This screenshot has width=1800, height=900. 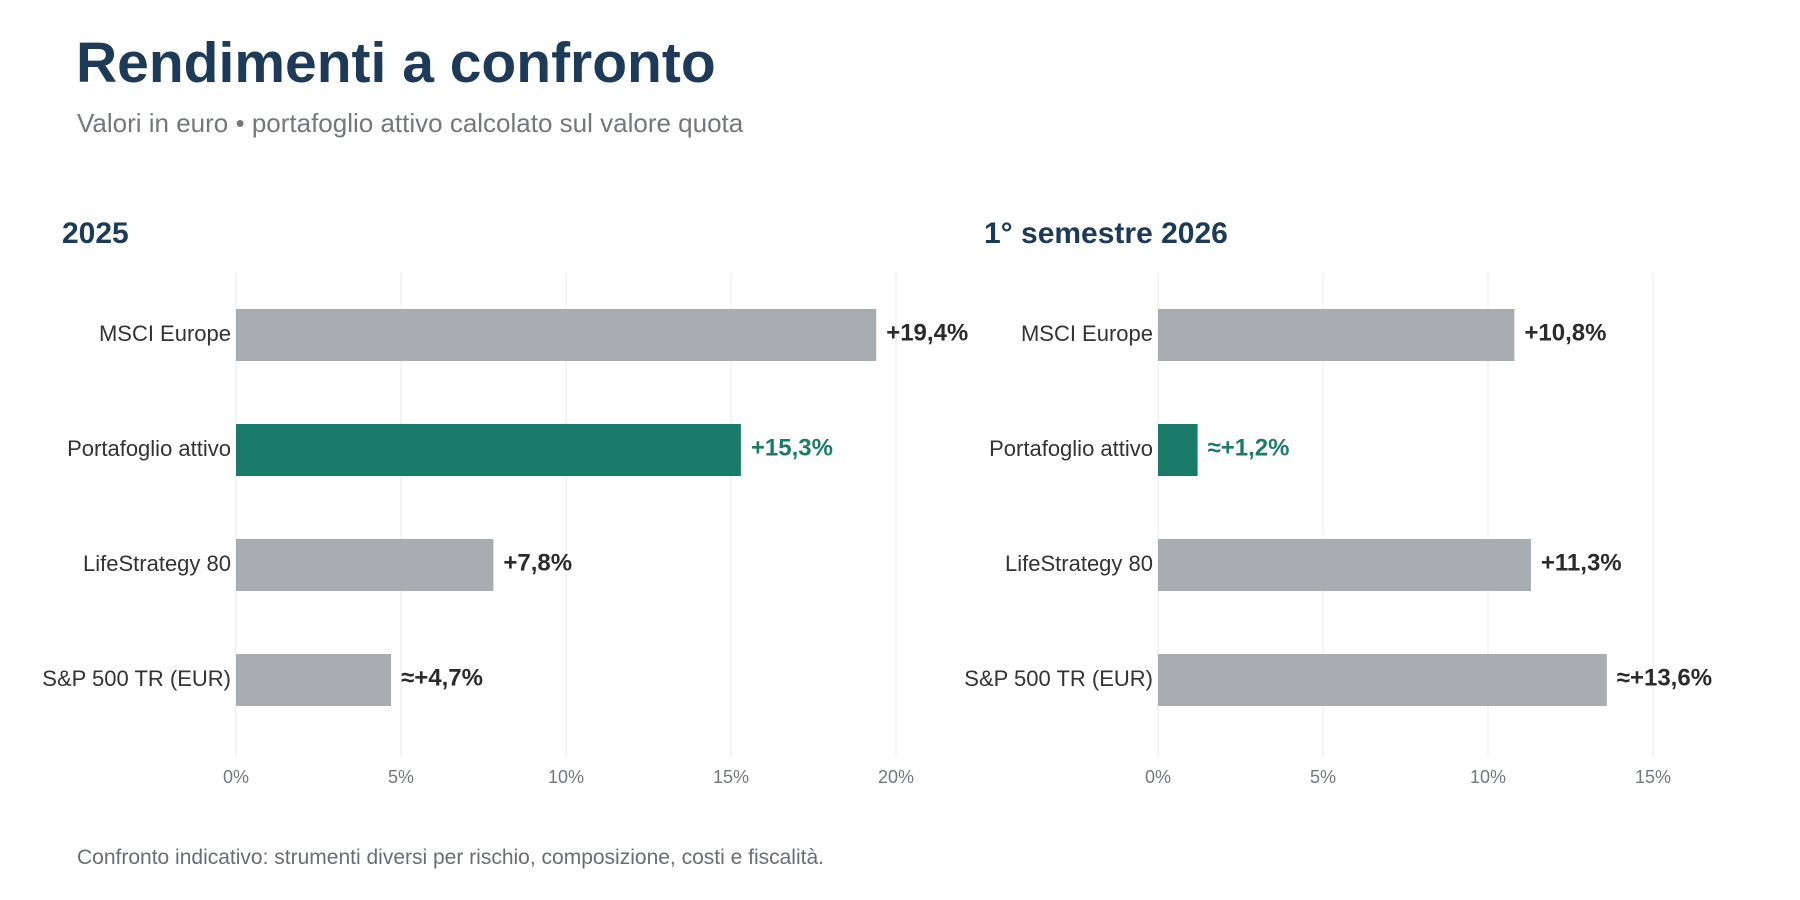 I want to click on value-label: +7,8%, so click(x=537, y=562).